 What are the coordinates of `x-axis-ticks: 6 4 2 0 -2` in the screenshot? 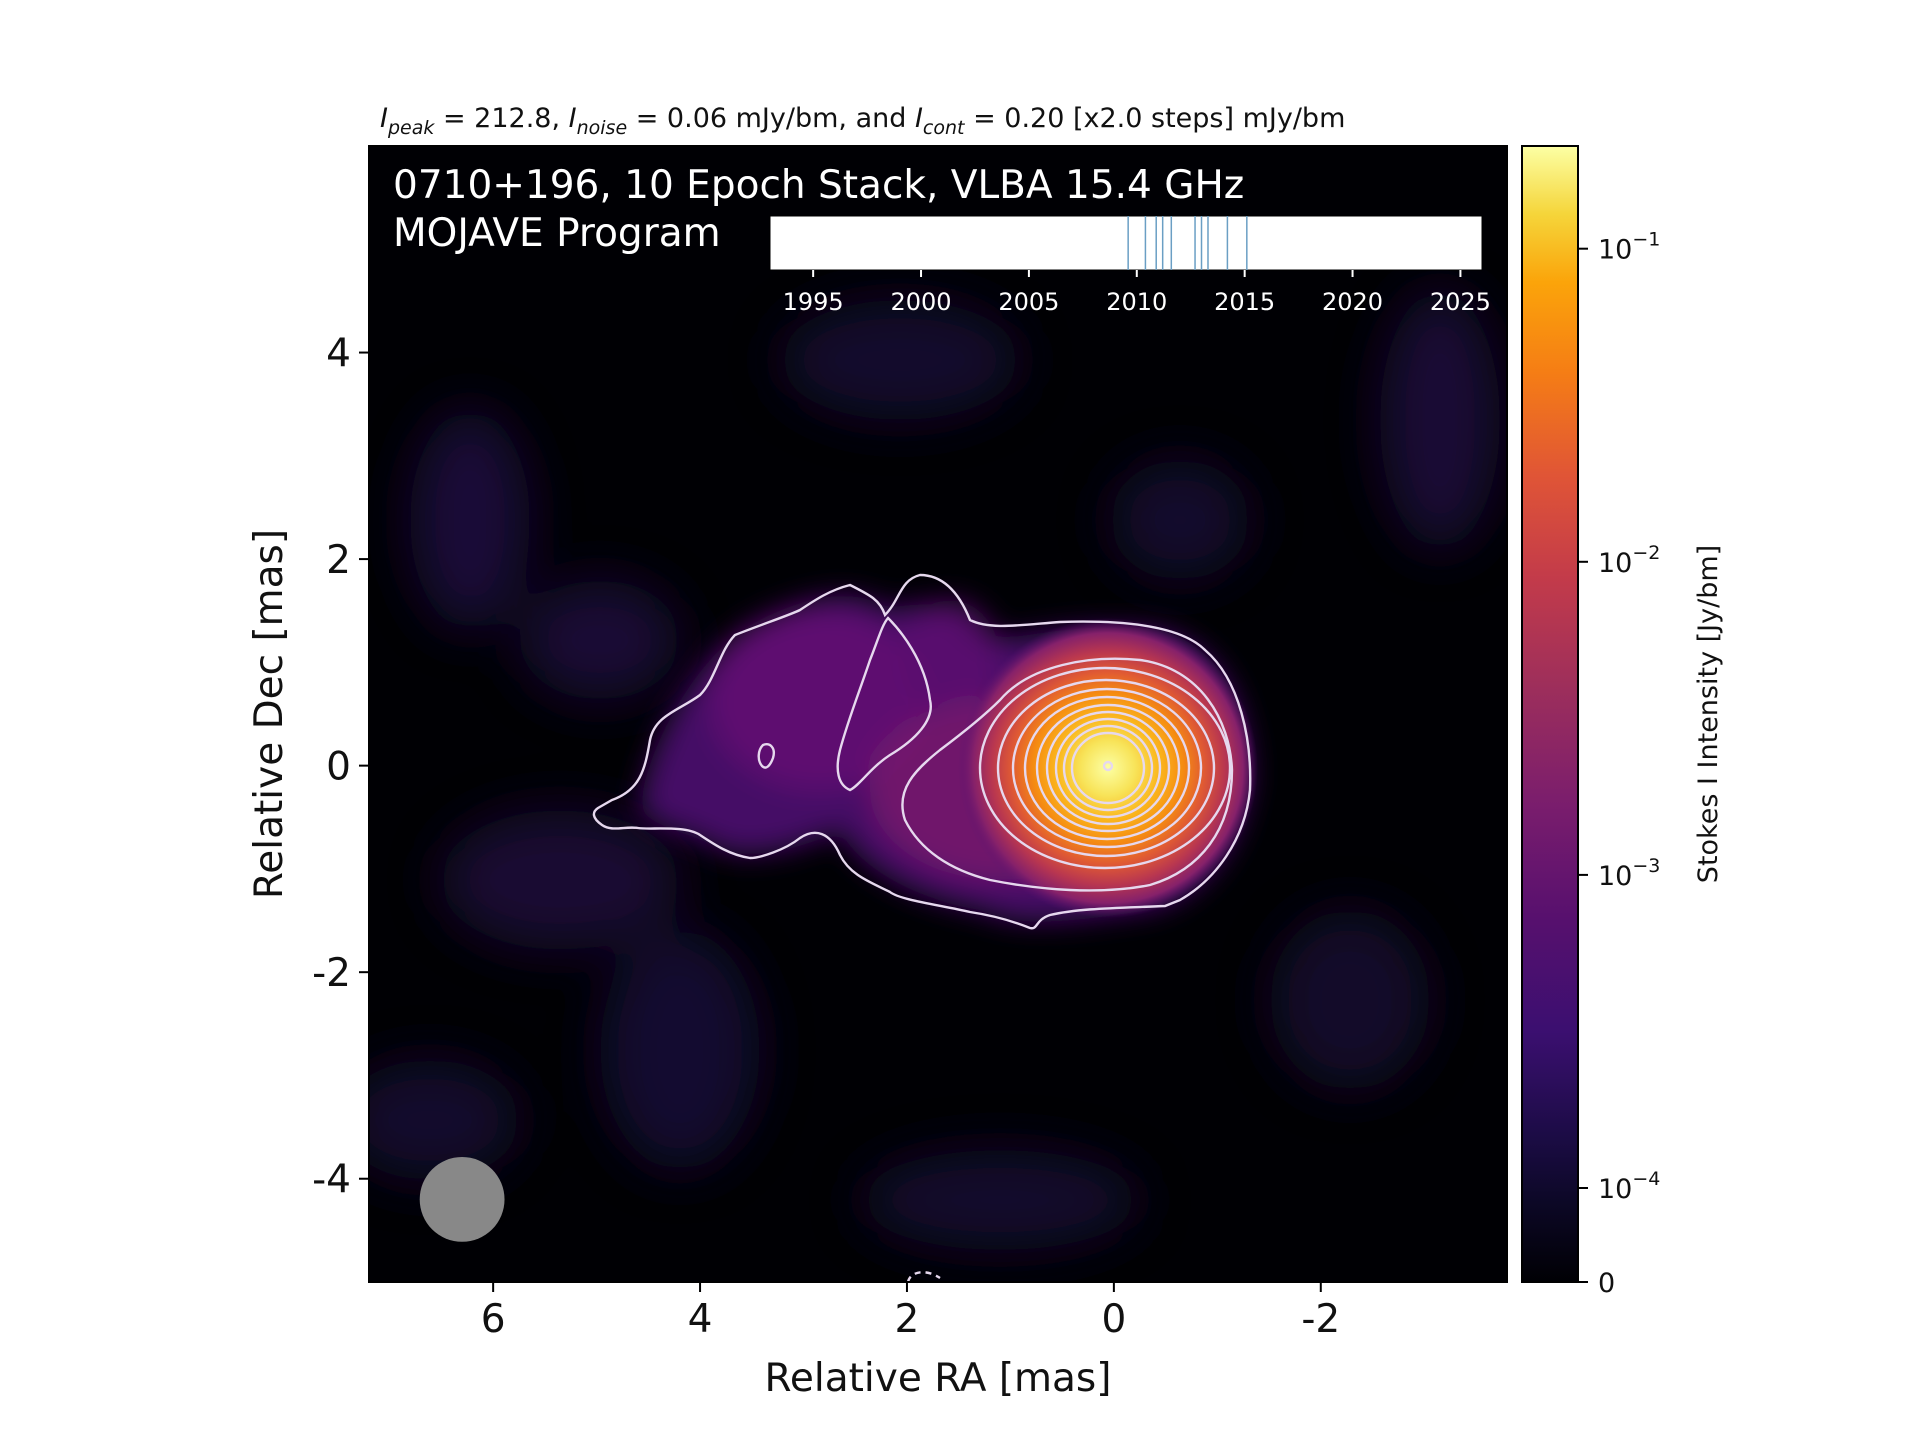 It's located at (910, 1312).